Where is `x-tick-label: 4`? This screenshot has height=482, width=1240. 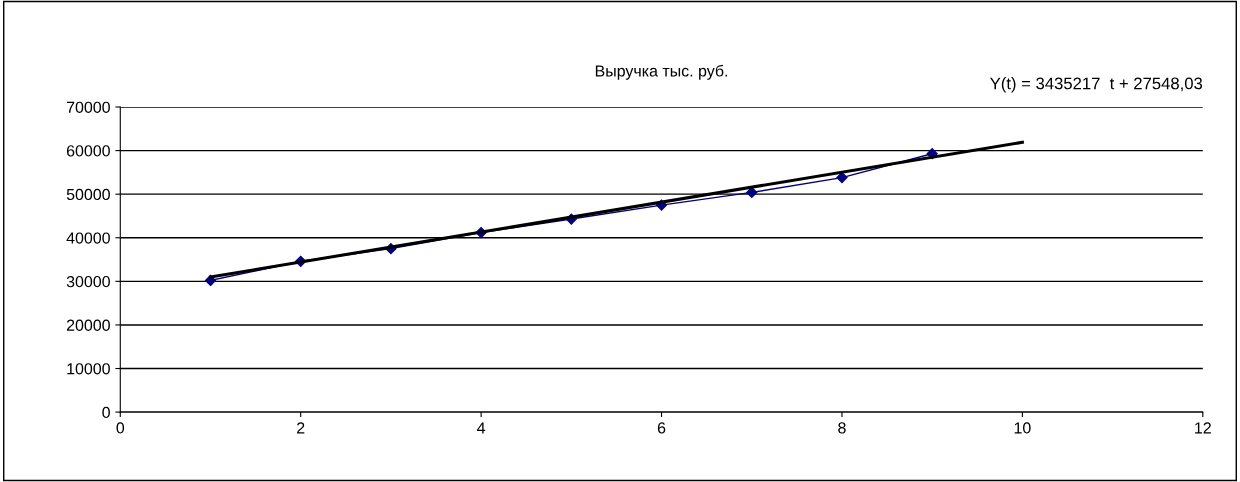 x-tick-label: 4 is located at coordinates (481, 428).